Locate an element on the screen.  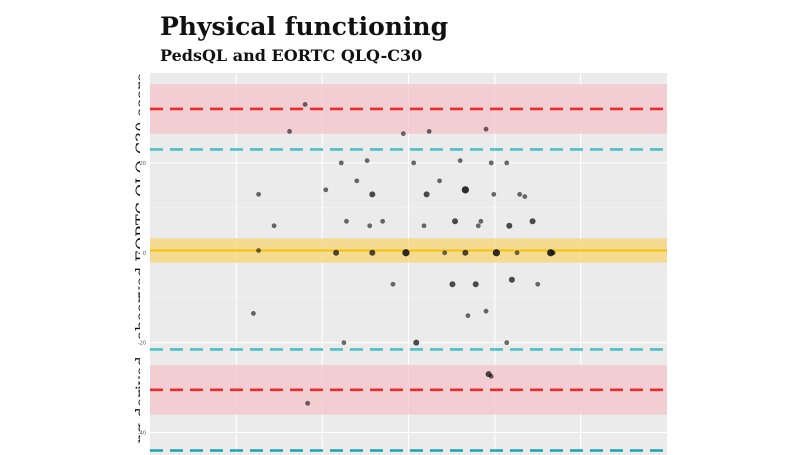
y-tick-label: 20 is located at coordinates (143, 164).